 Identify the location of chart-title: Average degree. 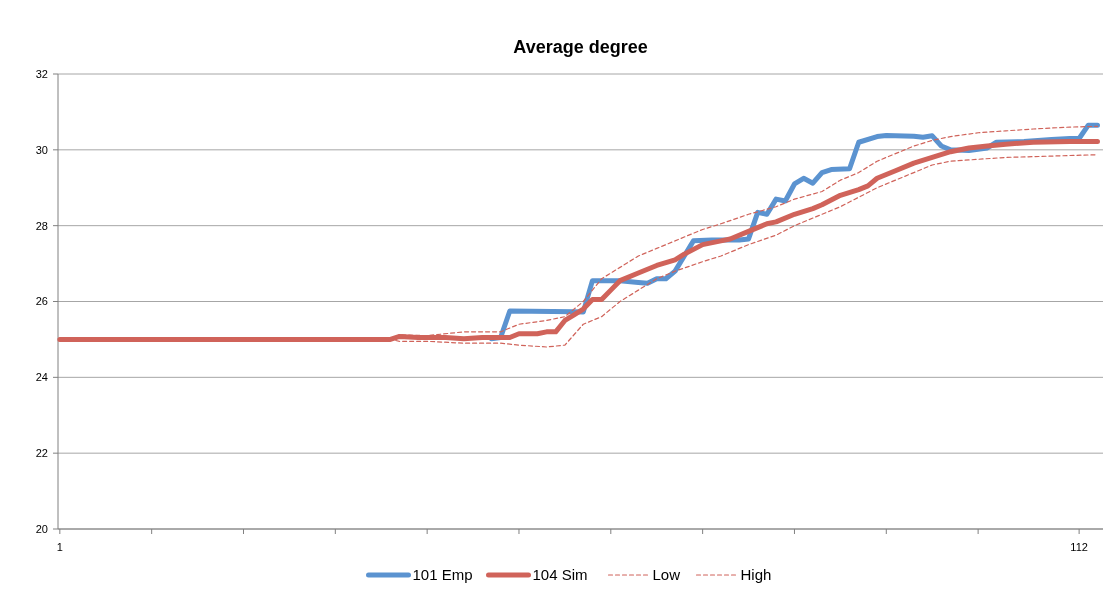
(580, 47).